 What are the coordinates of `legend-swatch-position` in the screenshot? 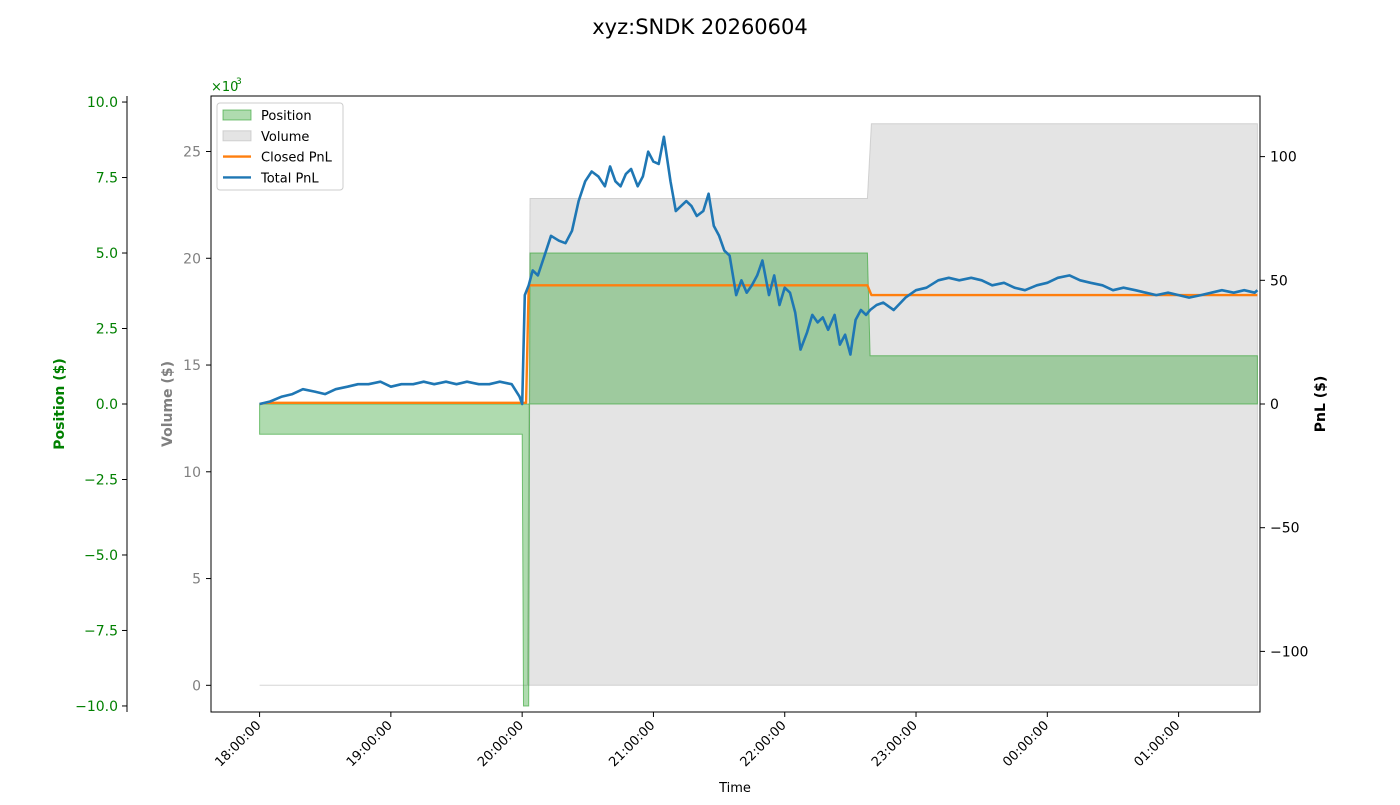 It's located at (237, 115).